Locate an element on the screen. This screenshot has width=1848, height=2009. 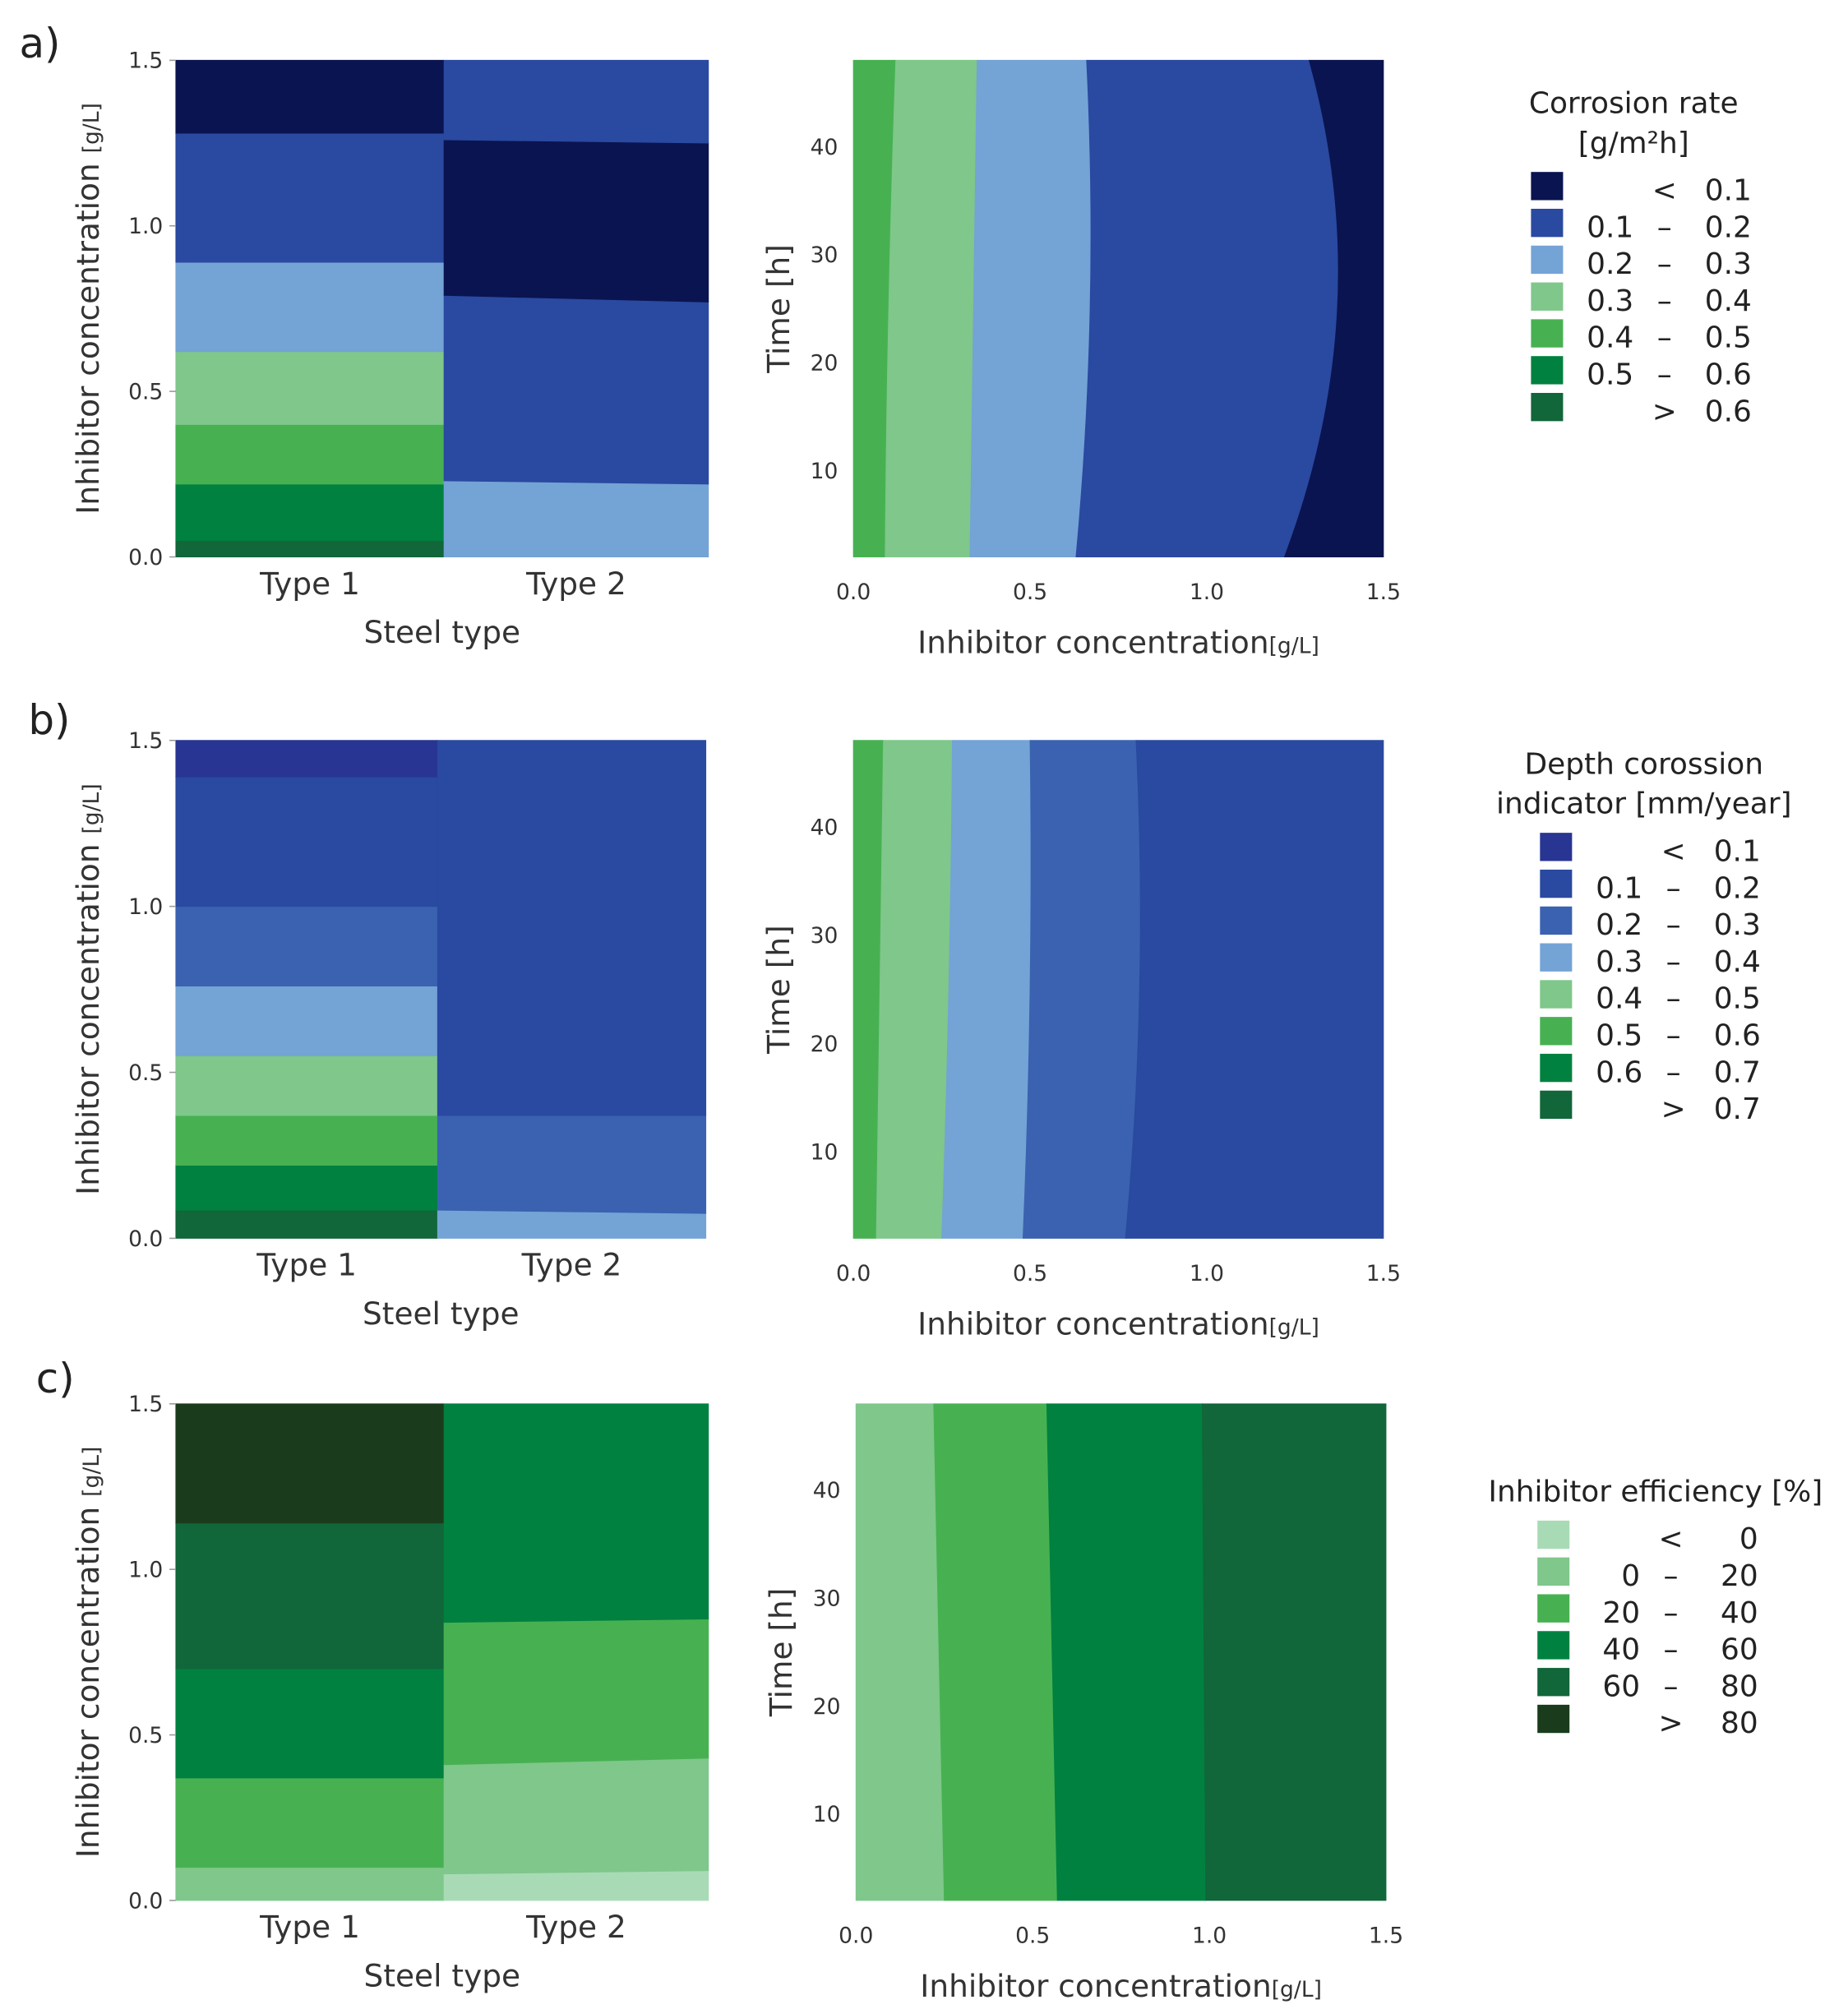
panel-label: c) is located at coordinates (55, 1378).